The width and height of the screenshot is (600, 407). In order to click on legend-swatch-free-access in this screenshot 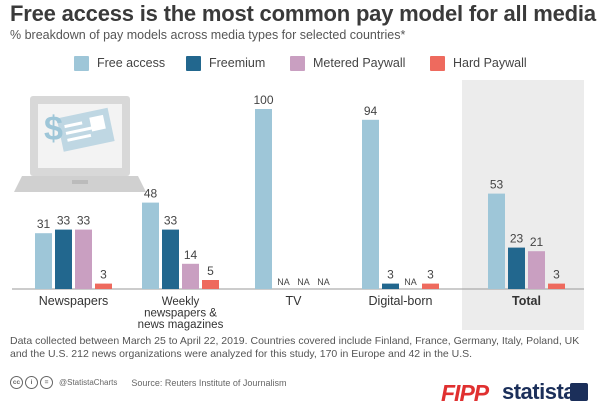, I will do `click(81, 63)`.